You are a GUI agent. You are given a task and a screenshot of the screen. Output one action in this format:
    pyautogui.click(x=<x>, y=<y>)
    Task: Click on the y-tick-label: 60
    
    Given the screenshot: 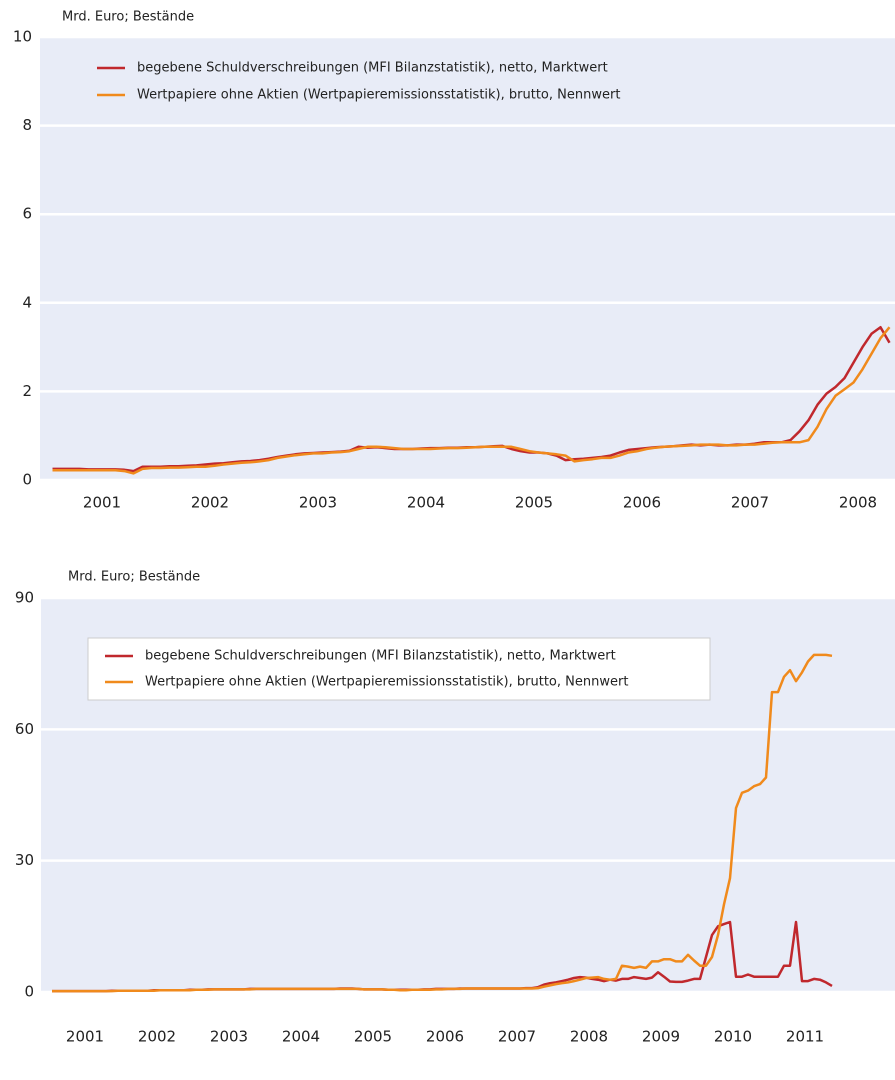 What is the action you would take?
    pyautogui.click(x=24, y=729)
    